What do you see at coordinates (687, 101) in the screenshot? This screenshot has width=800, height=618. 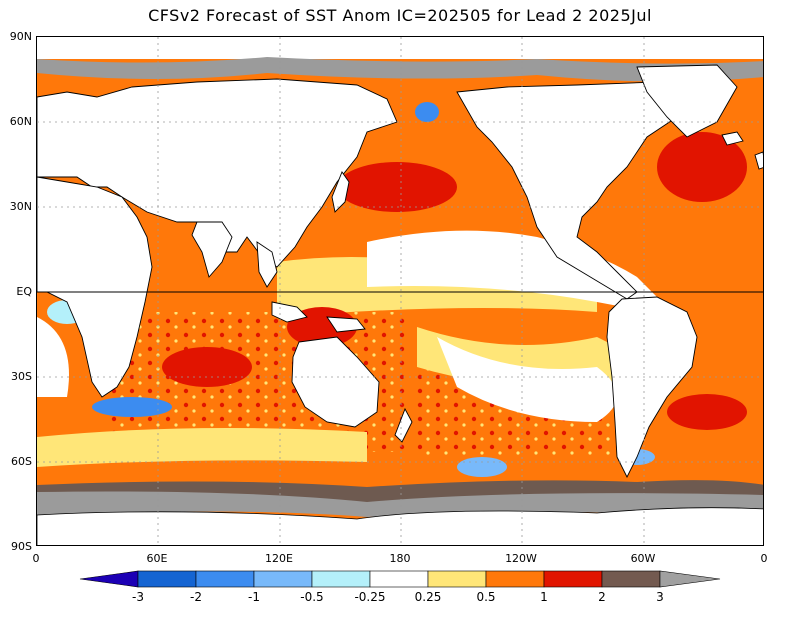 I see `greenland` at bounding box center [687, 101].